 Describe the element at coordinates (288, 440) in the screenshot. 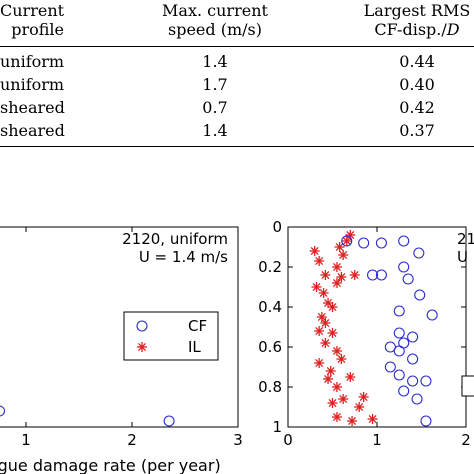

I see `right-x-tick-label-0: 0` at that location.